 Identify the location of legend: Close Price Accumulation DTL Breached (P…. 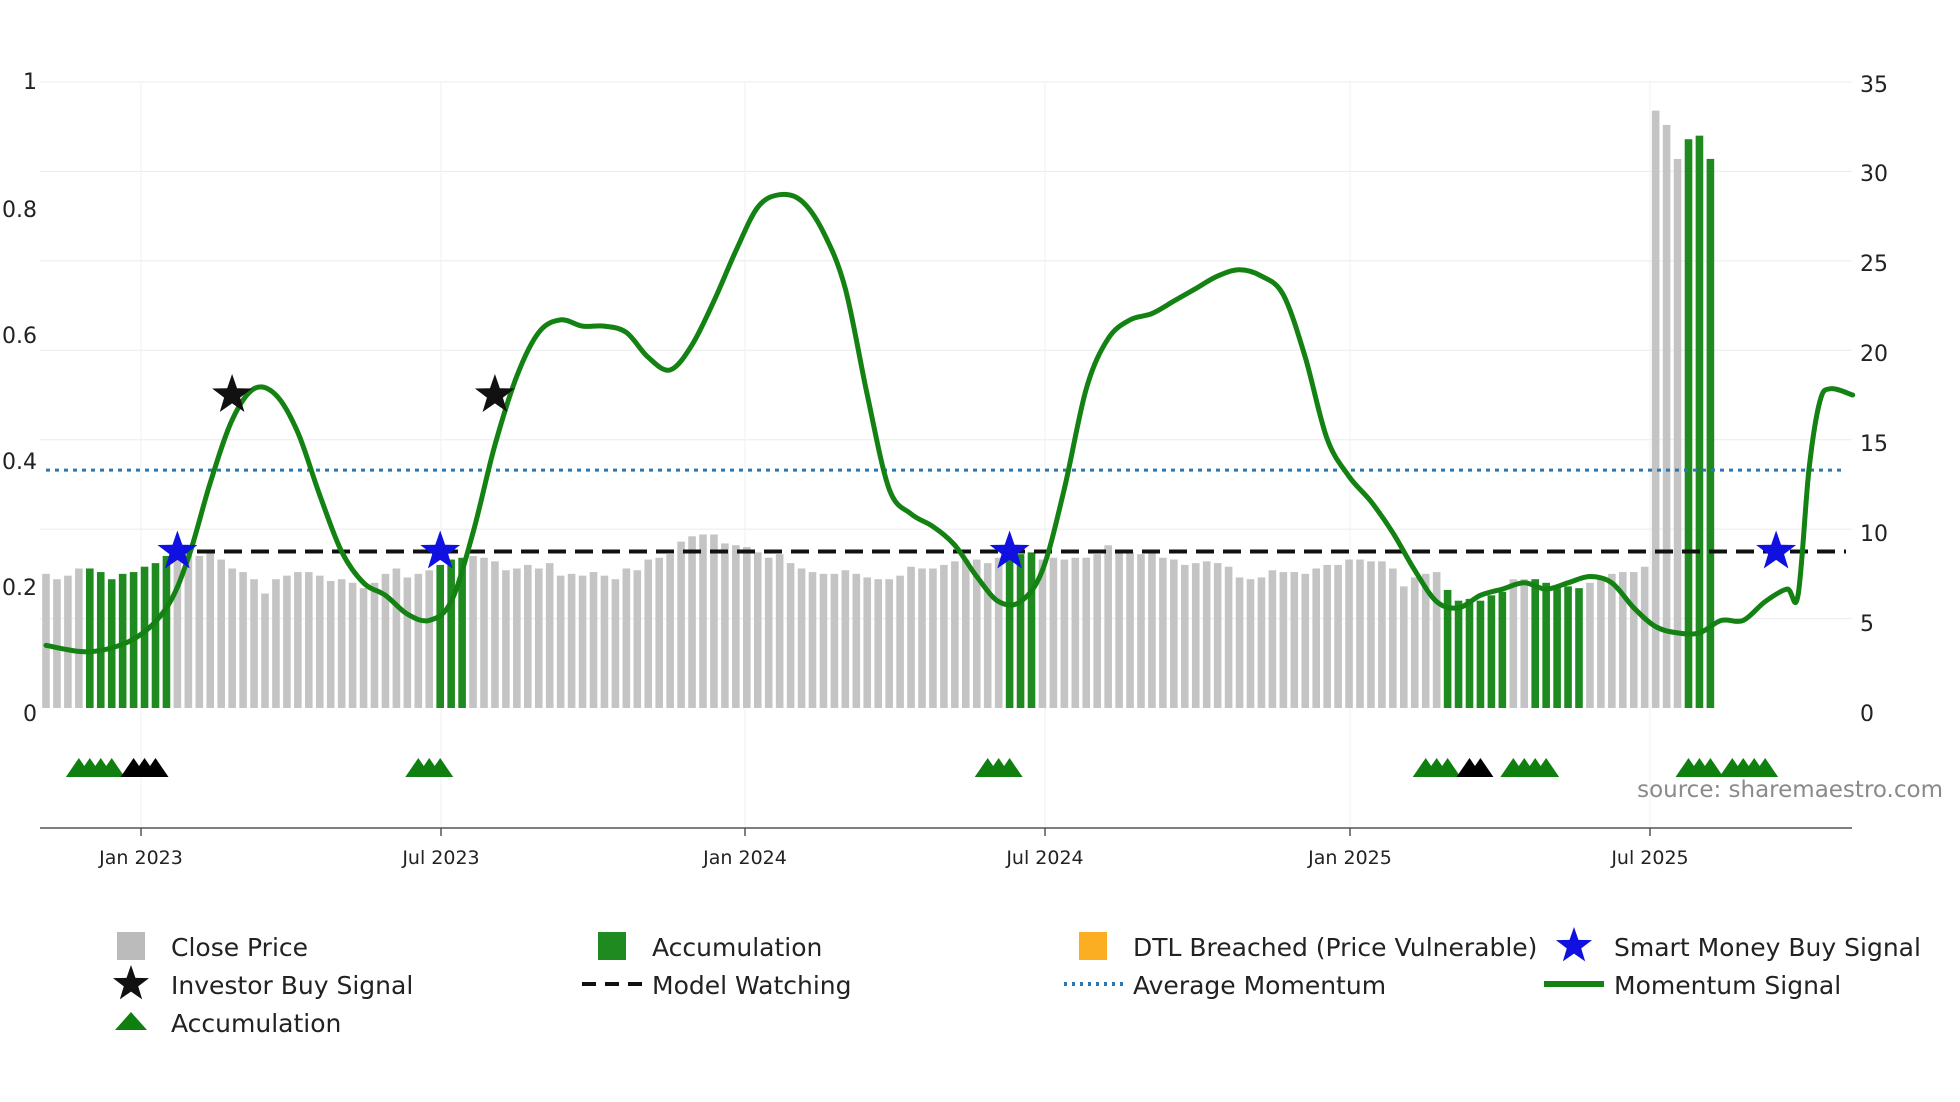
(1016, 982).